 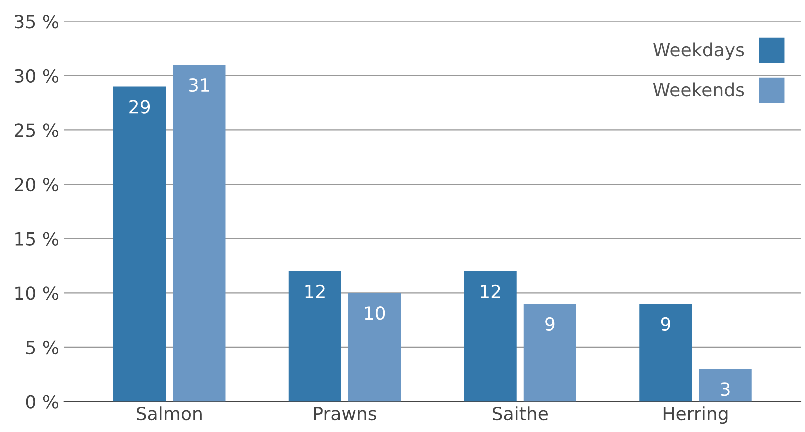 What do you see at coordinates (36, 131) in the screenshot?
I see `y-tick-label: 25 %` at bounding box center [36, 131].